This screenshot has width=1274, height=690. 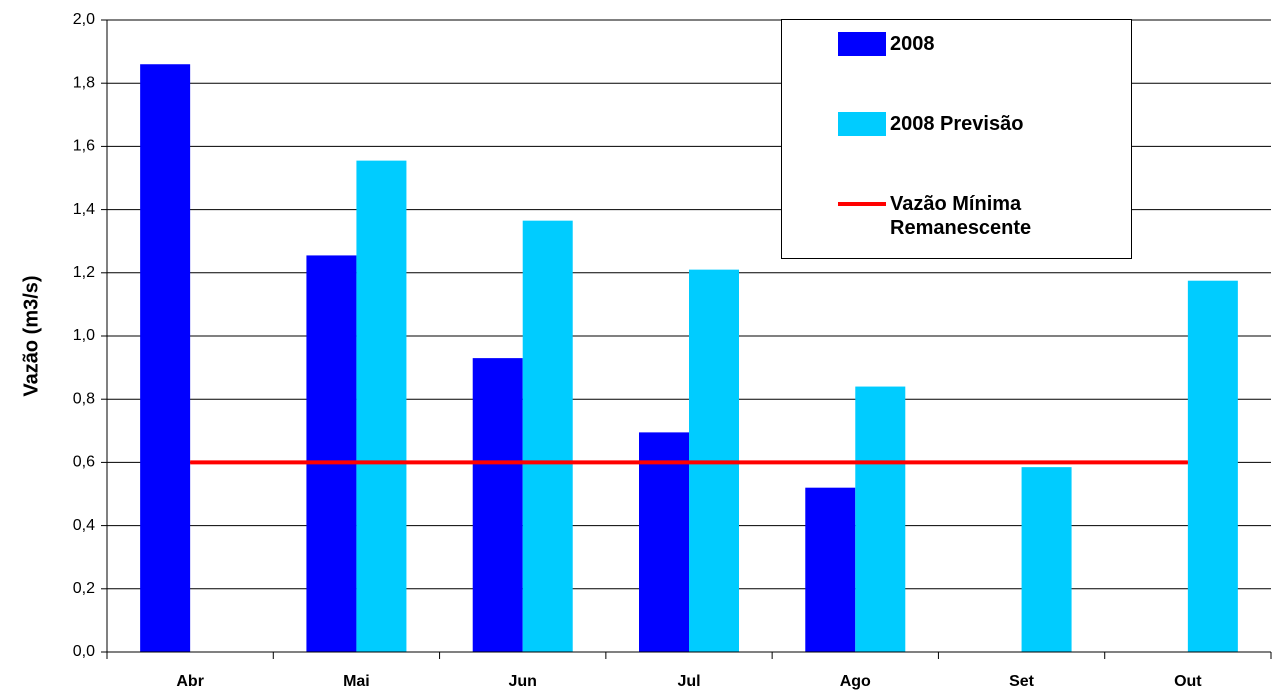 What do you see at coordinates (964, 44) in the screenshot?
I see `legend-entry: 2008` at bounding box center [964, 44].